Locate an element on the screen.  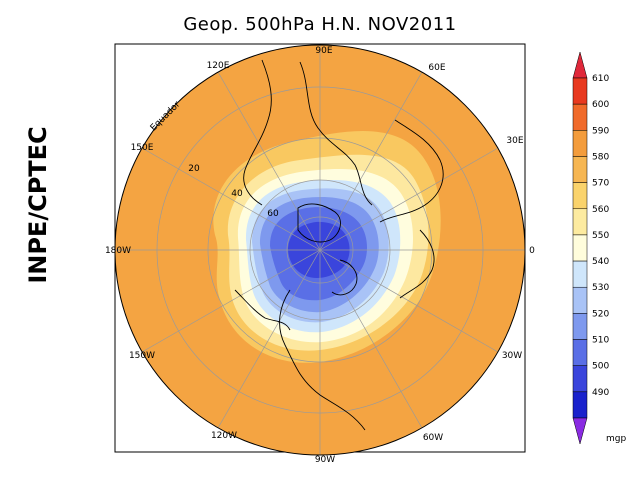
lon-label-0: 0 is located at coordinates (532, 251).